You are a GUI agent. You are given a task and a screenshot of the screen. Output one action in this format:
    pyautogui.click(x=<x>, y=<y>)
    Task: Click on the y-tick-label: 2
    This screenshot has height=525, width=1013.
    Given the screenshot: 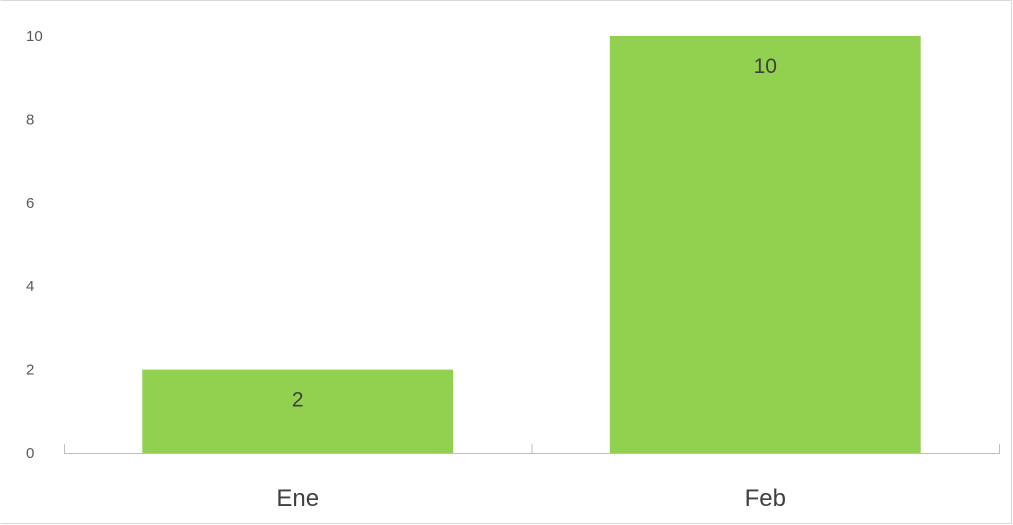 What is the action you would take?
    pyautogui.click(x=30, y=370)
    